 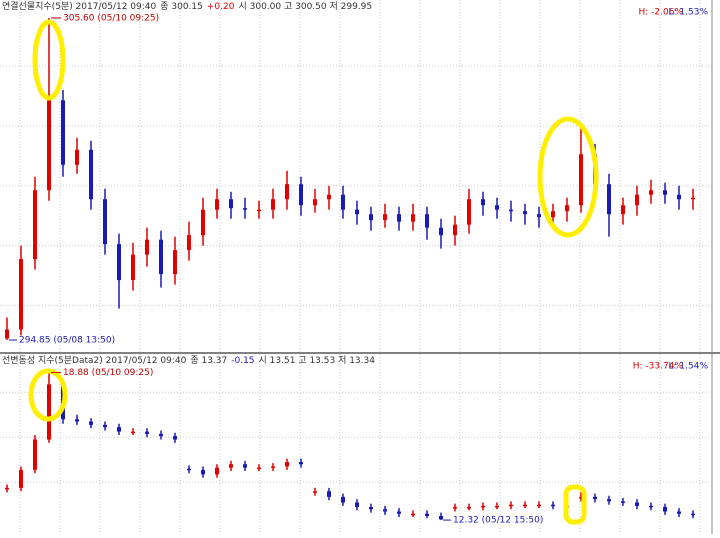 What do you see at coordinates (658, 367) in the screenshot?
I see `high-pct: H: -33.74%` at bounding box center [658, 367].